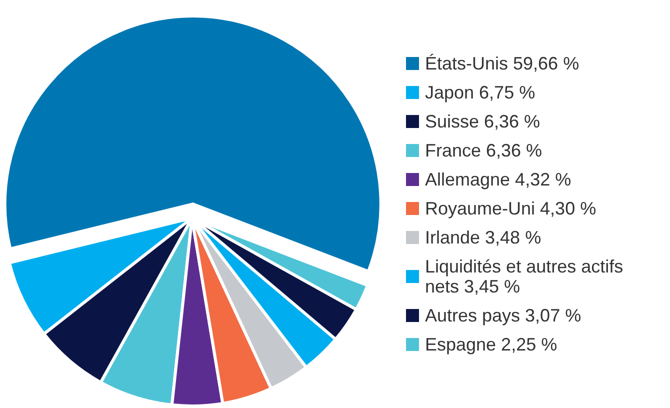 This screenshot has width=670, height=408. What do you see at coordinates (483, 238) in the screenshot?
I see `legend-label: Irlande 3,48 %` at bounding box center [483, 238].